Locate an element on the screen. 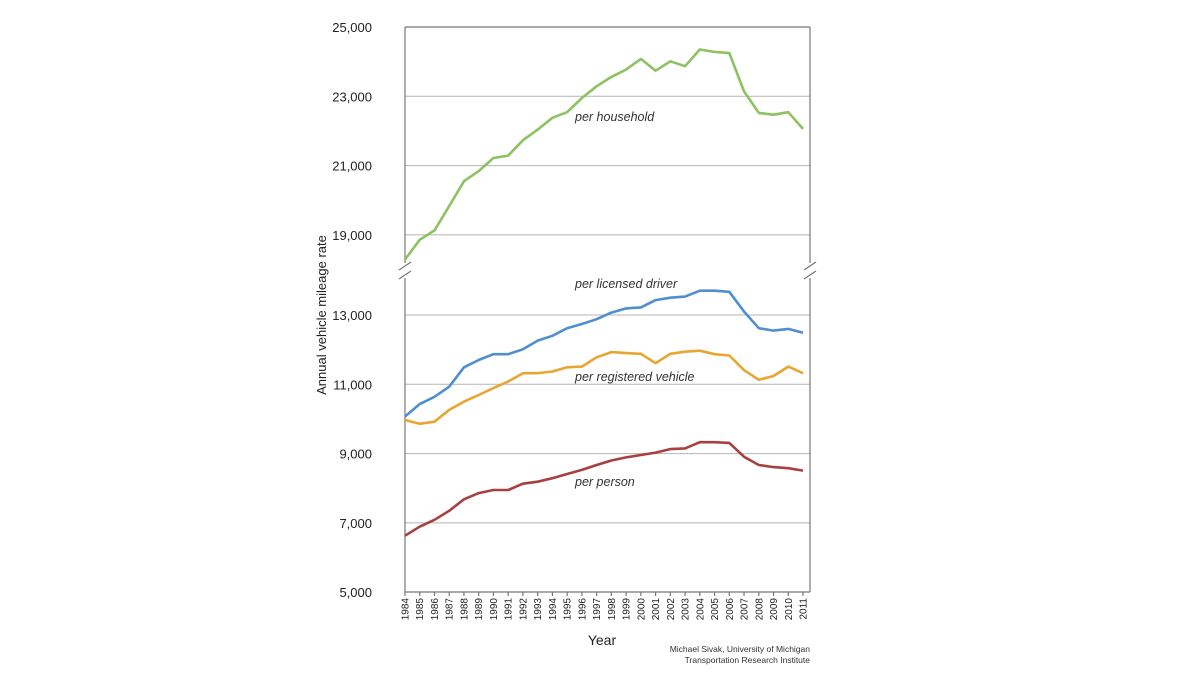  y-tick-label: 25,000 is located at coordinates (352, 27).